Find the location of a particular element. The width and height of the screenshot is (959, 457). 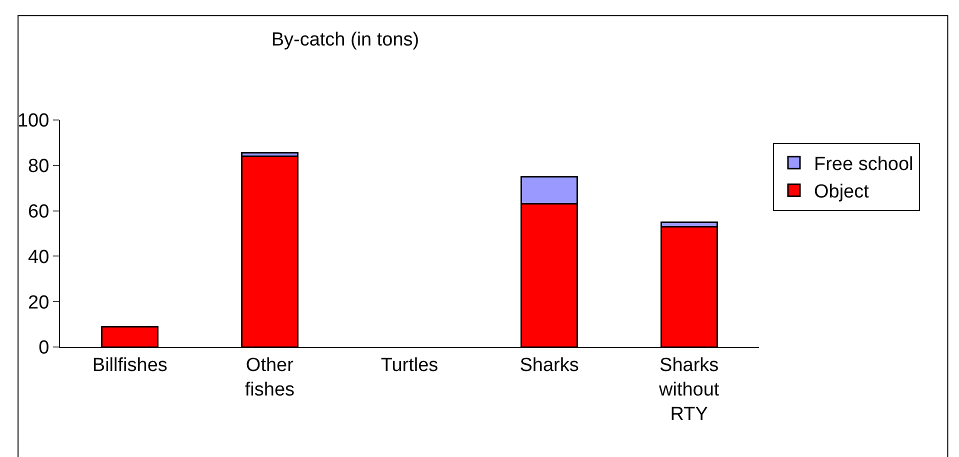

x-tick-label: Sharks without RTY is located at coordinates (689, 390).